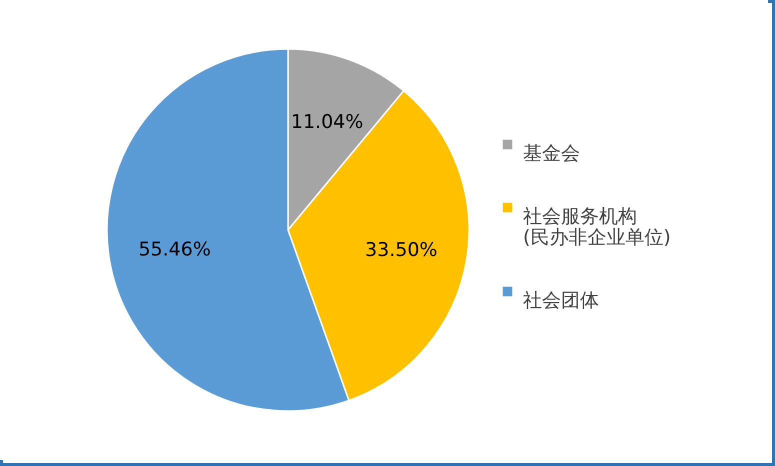 This screenshot has width=775, height=466. I want to click on data-label: 55.46%, so click(174, 249).